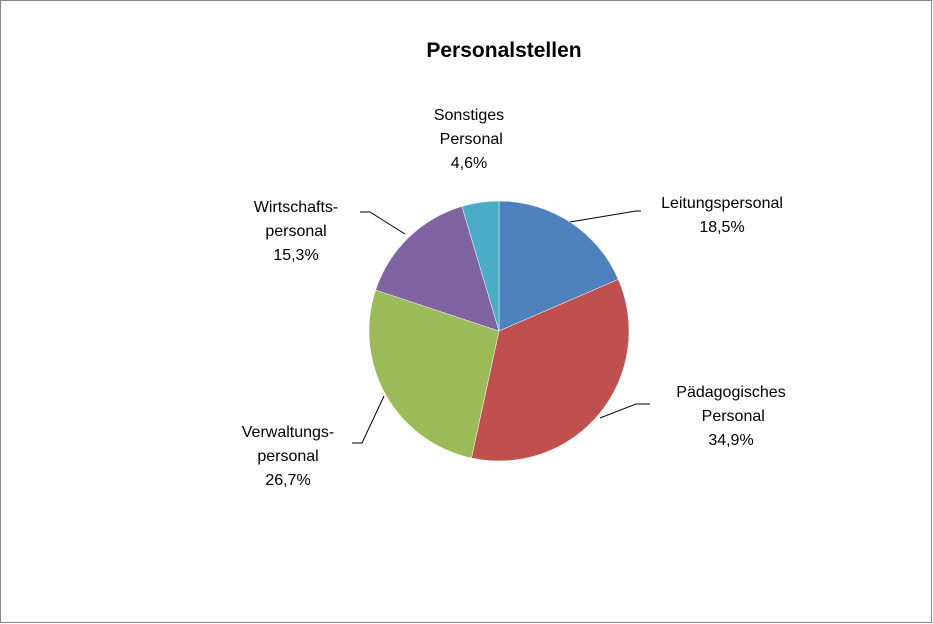 Image resolution: width=933 pixels, height=624 pixels. What do you see at coordinates (296, 219) in the screenshot?
I see `slice-label: Wirtschafts-personal` at bounding box center [296, 219].